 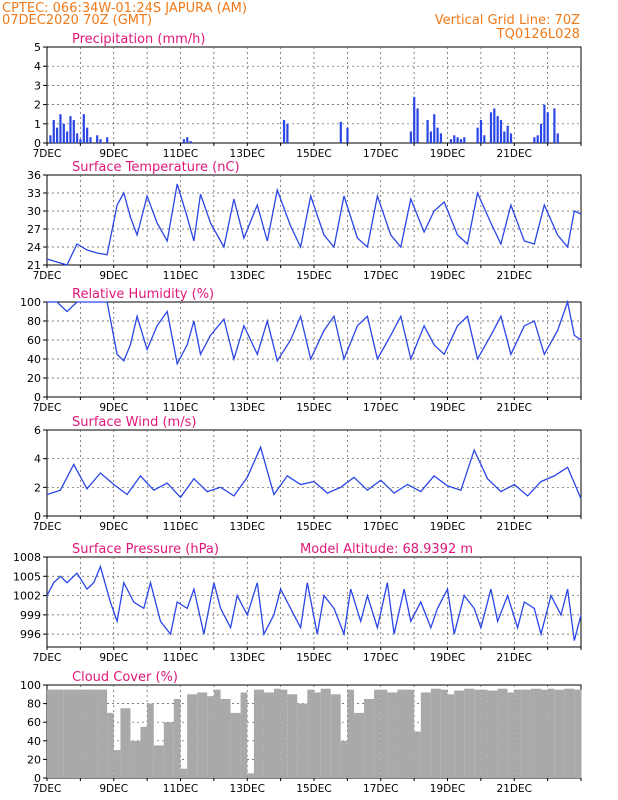 I want to click on y-tick-label: 1002, so click(x=27, y=596).